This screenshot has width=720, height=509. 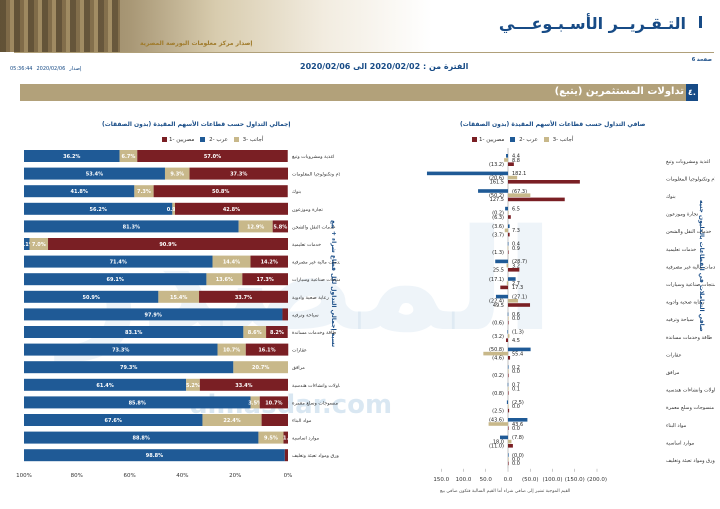 What do you see at coordinates (196, 43) in the screenshot?
I see `sub-brand: إصدار مركز معلومات البورصة المصرية` at bounding box center [196, 43].